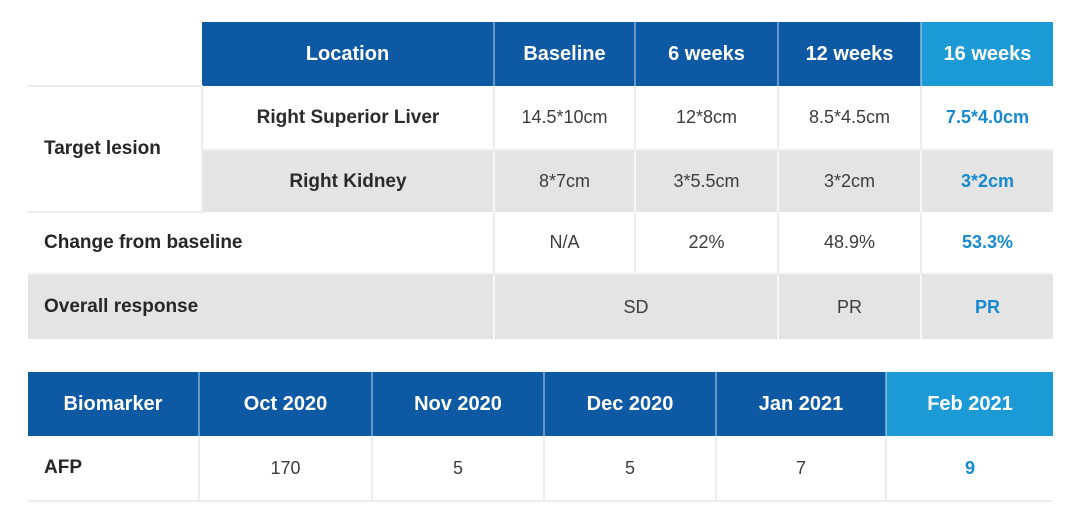 This screenshot has width=1080, height=523. What do you see at coordinates (630, 404) in the screenshot?
I see `biomarker-table-header-dec-2020: Dec 2020` at bounding box center [630, 404].